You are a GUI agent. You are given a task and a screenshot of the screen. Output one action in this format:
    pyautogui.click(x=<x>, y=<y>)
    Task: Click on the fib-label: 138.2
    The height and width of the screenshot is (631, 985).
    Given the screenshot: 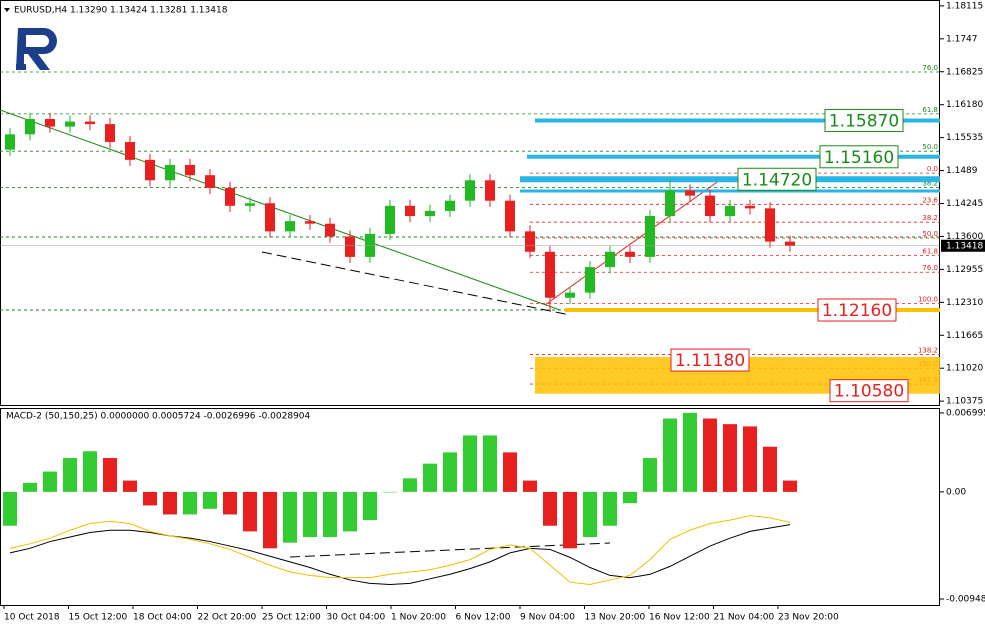 What is the action you would take?
    pyautogui.click(x=928, y=350)
    